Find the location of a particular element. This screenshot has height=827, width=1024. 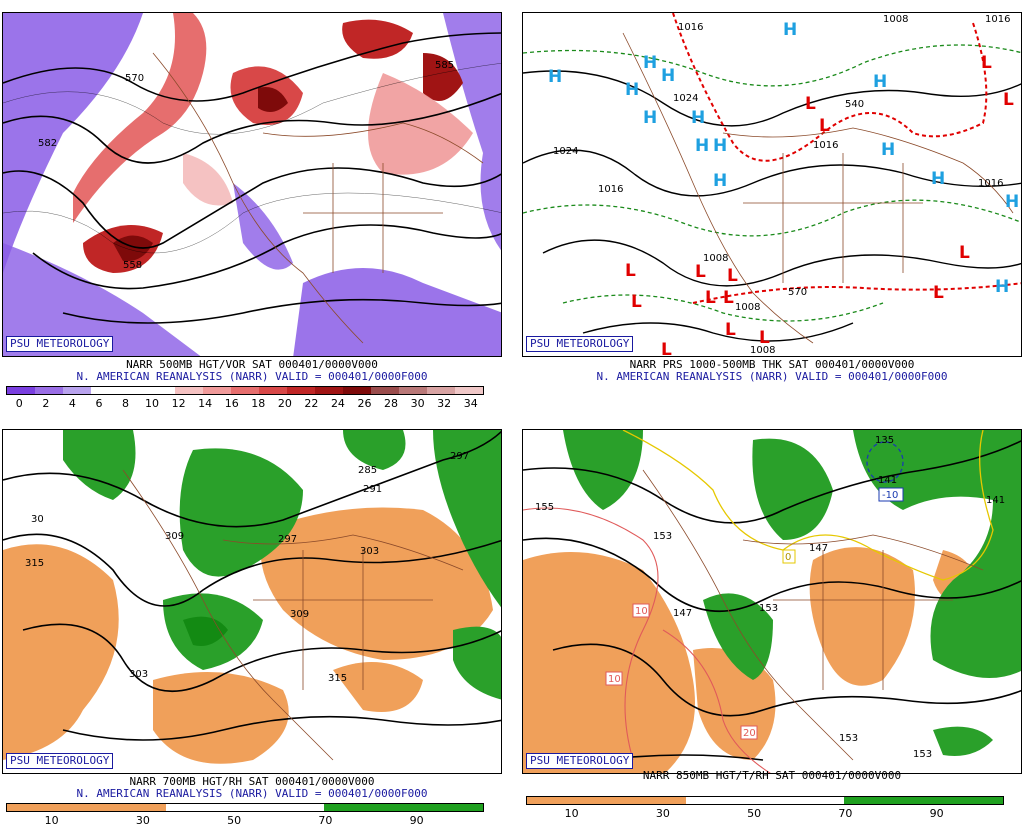

contour-label: 309 is located at coordinates (299, 614).